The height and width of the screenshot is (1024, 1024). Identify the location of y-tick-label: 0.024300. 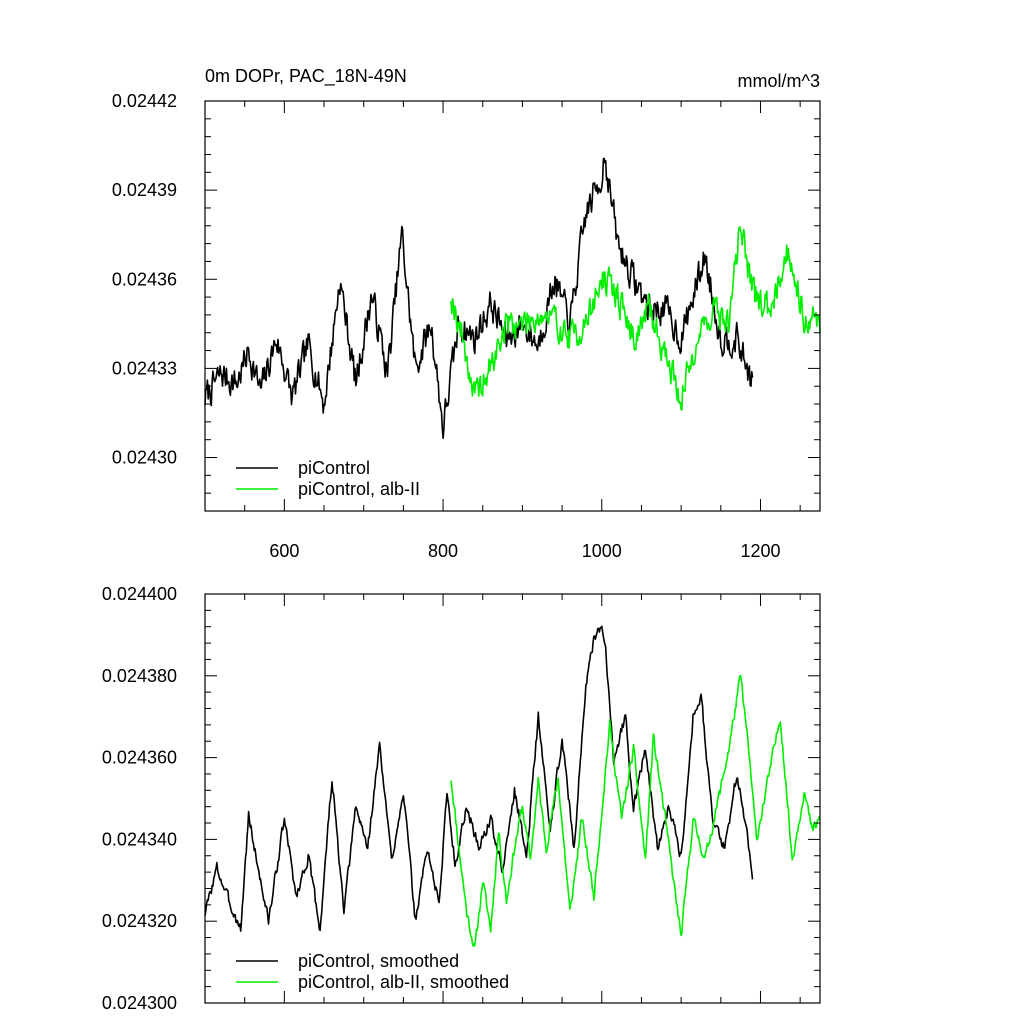
(139, 1003).